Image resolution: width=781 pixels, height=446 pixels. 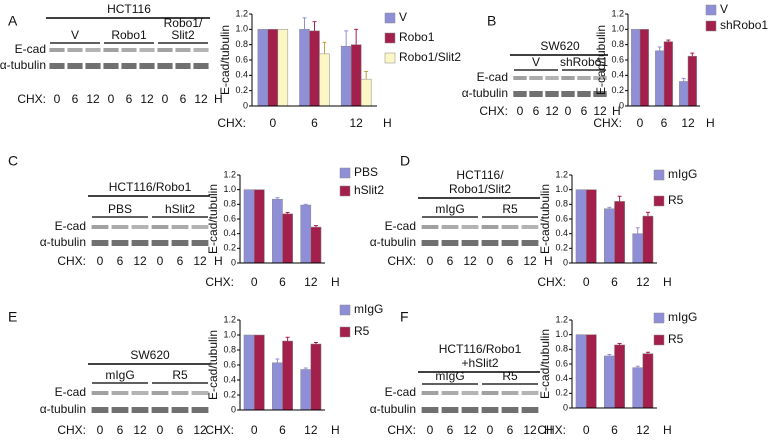 What do you see at coordinates (129, 9) in the screenshot?
I see `cell-line: HCT116` at bounding box center [129, 9].